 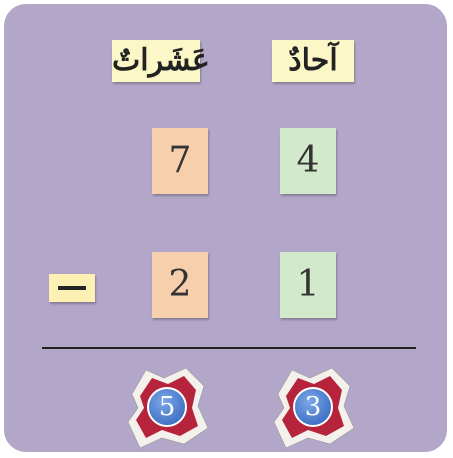 What do you see at coordinates (229, 348) in the screenshot?
I see `divider-line` at bounding box center [229, 348].